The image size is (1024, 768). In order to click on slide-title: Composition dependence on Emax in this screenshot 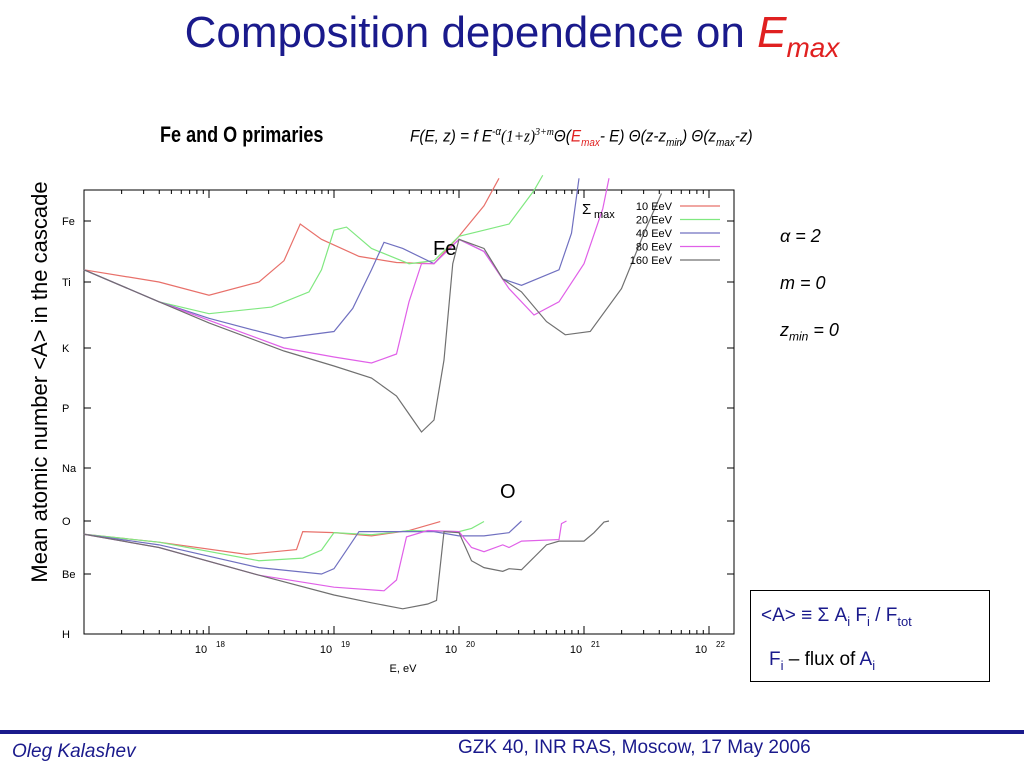, I will do `click(512, 36)`.